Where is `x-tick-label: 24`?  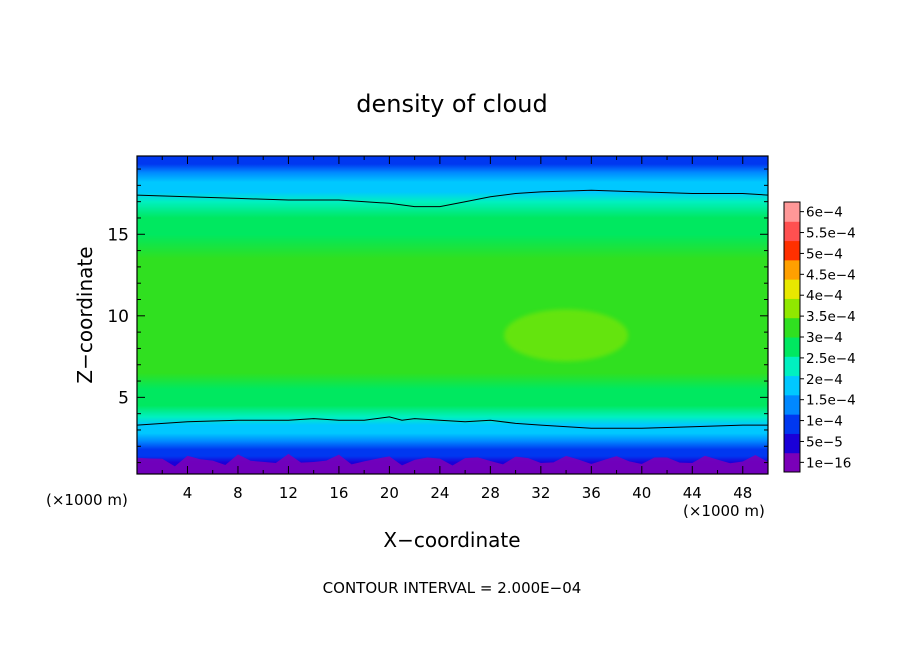
x-tick-label: 24 is located at coordinates (439, 493).